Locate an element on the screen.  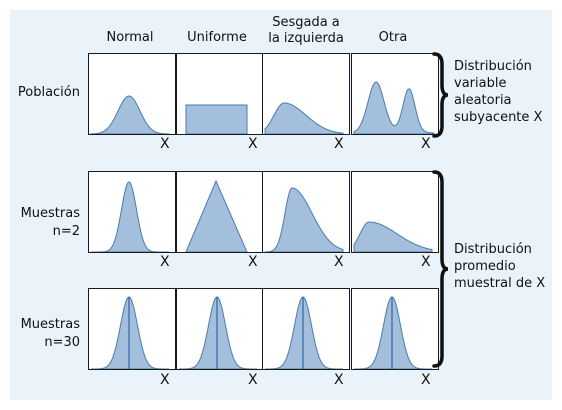
group-label-line: promedio is located at coordinates (485, 266).